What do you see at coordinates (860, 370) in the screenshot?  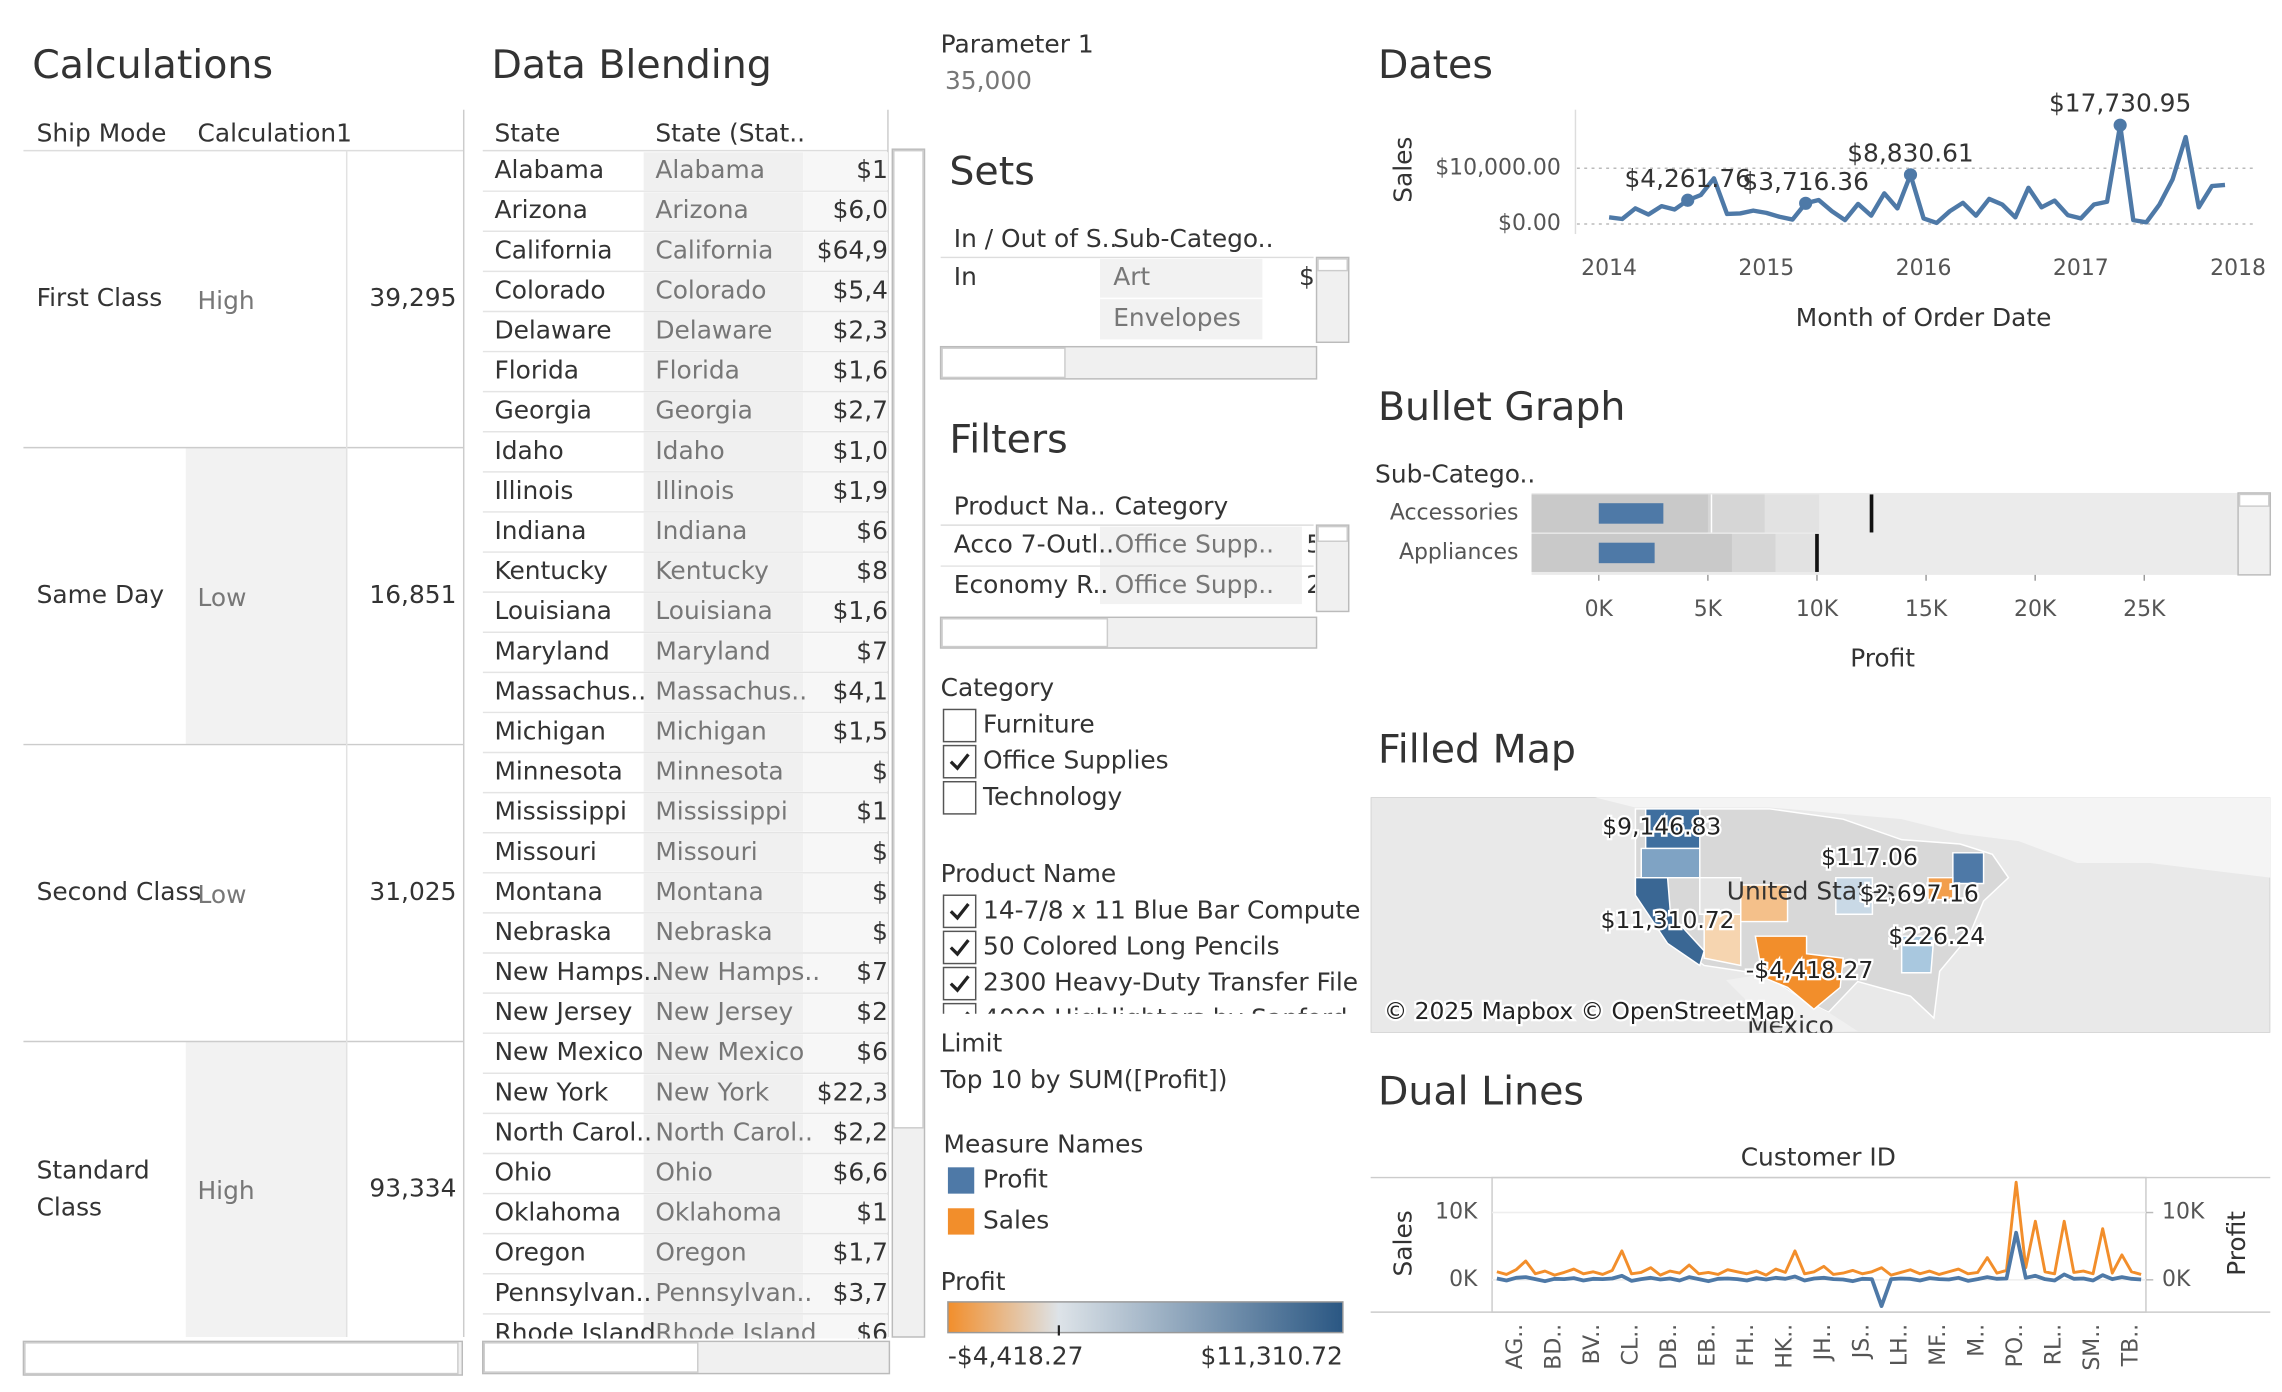 I see `cell-value: $1,6` at bounding box center [860, 370].